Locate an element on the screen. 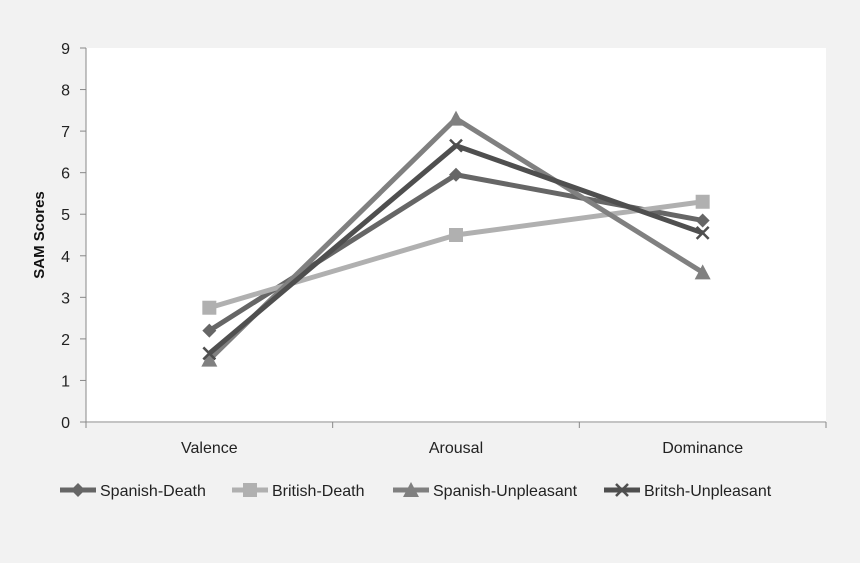  y-tick-label: 1 is located at coordinates (65, 381).